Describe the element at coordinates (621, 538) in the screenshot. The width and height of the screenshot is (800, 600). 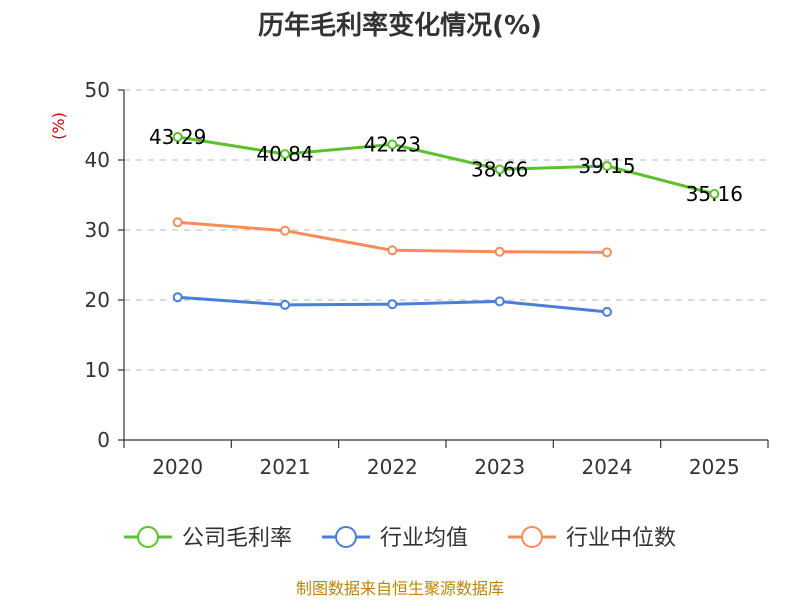
I see `legend-label-2: 行业中位数` at that location.